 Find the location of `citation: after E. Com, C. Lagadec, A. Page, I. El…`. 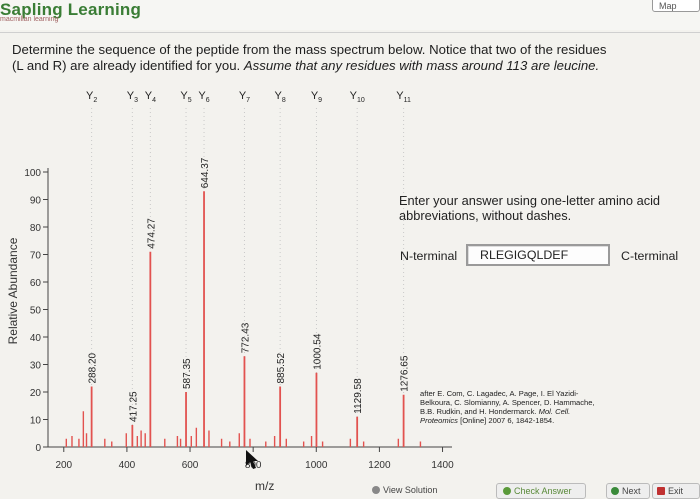

citation: after E. Com, C. Lagadec, A. Page, I. El… is located at coordinates (545, 407).